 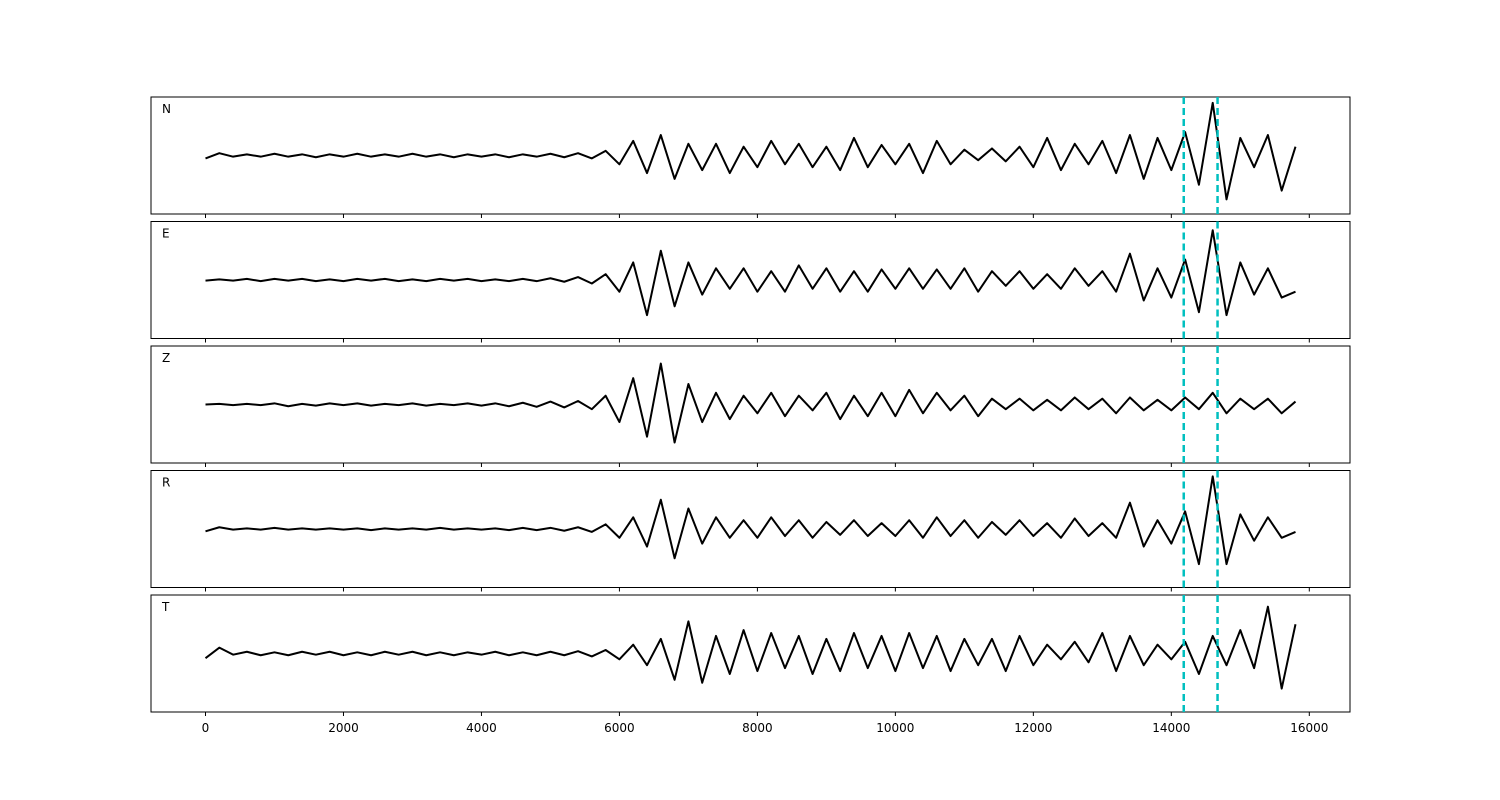 I want to click on x-tick-label: 8000, so click(x=757, y=728).